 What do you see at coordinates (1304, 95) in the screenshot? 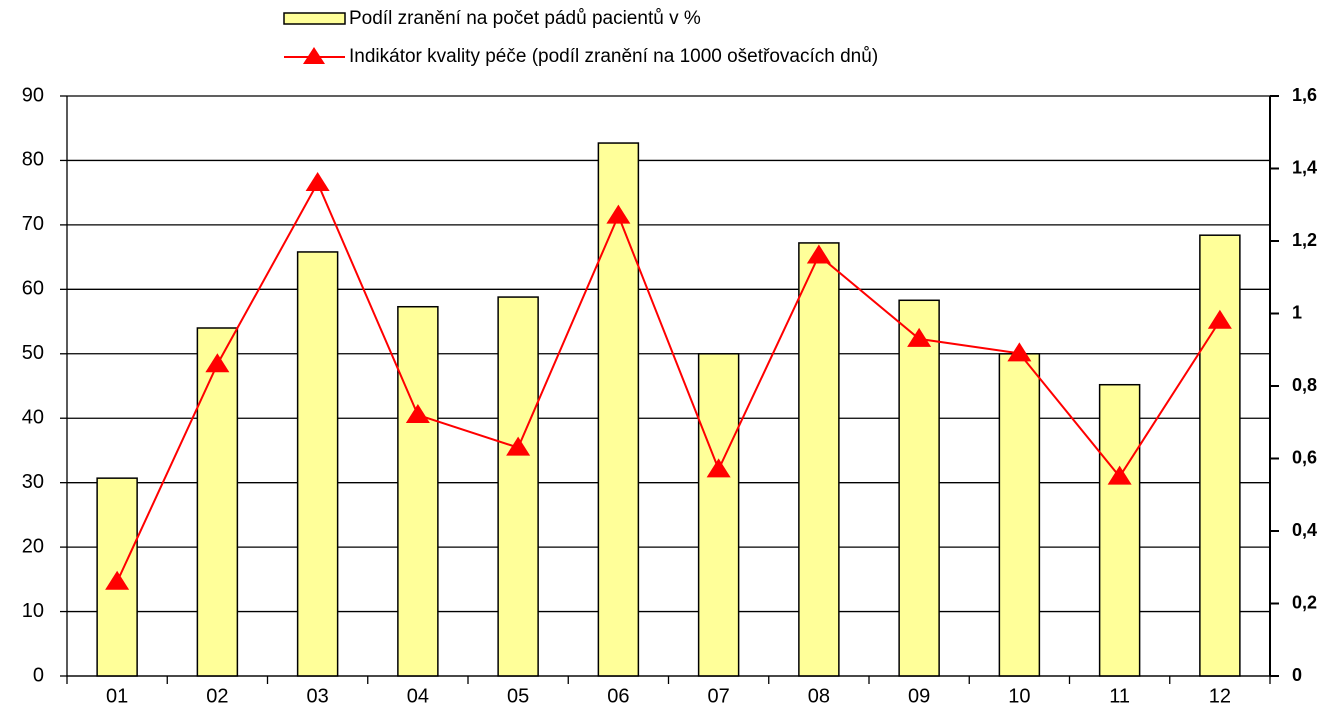
I see `y2-tick-label: 1,6` at bounding box center [1304, 95].